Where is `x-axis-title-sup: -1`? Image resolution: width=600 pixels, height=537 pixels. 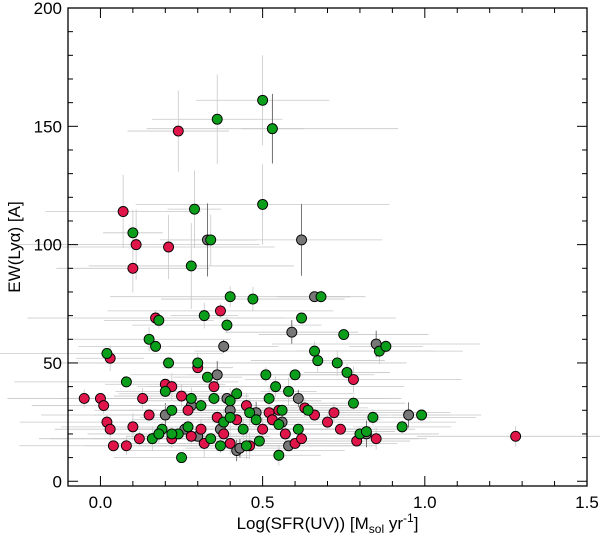 x-axis-title-sup: -1 is located at coordinates (408, 518).